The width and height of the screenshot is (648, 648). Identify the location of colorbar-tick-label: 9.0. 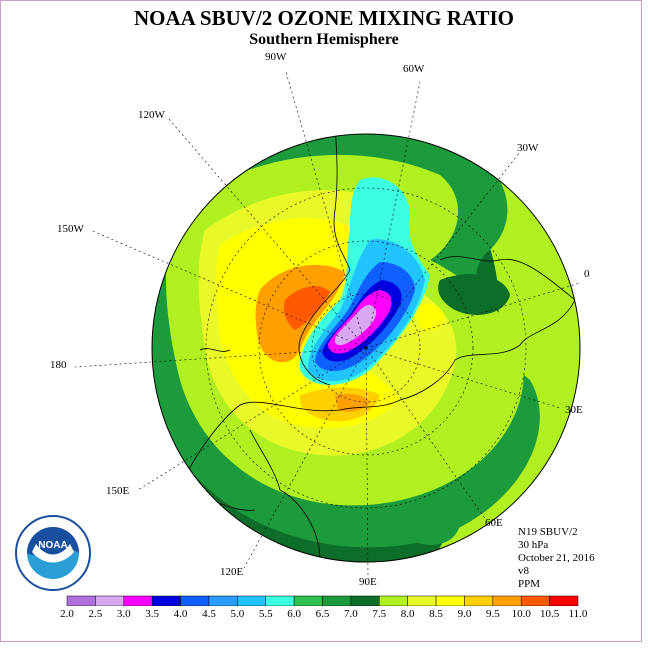
(464, 614).